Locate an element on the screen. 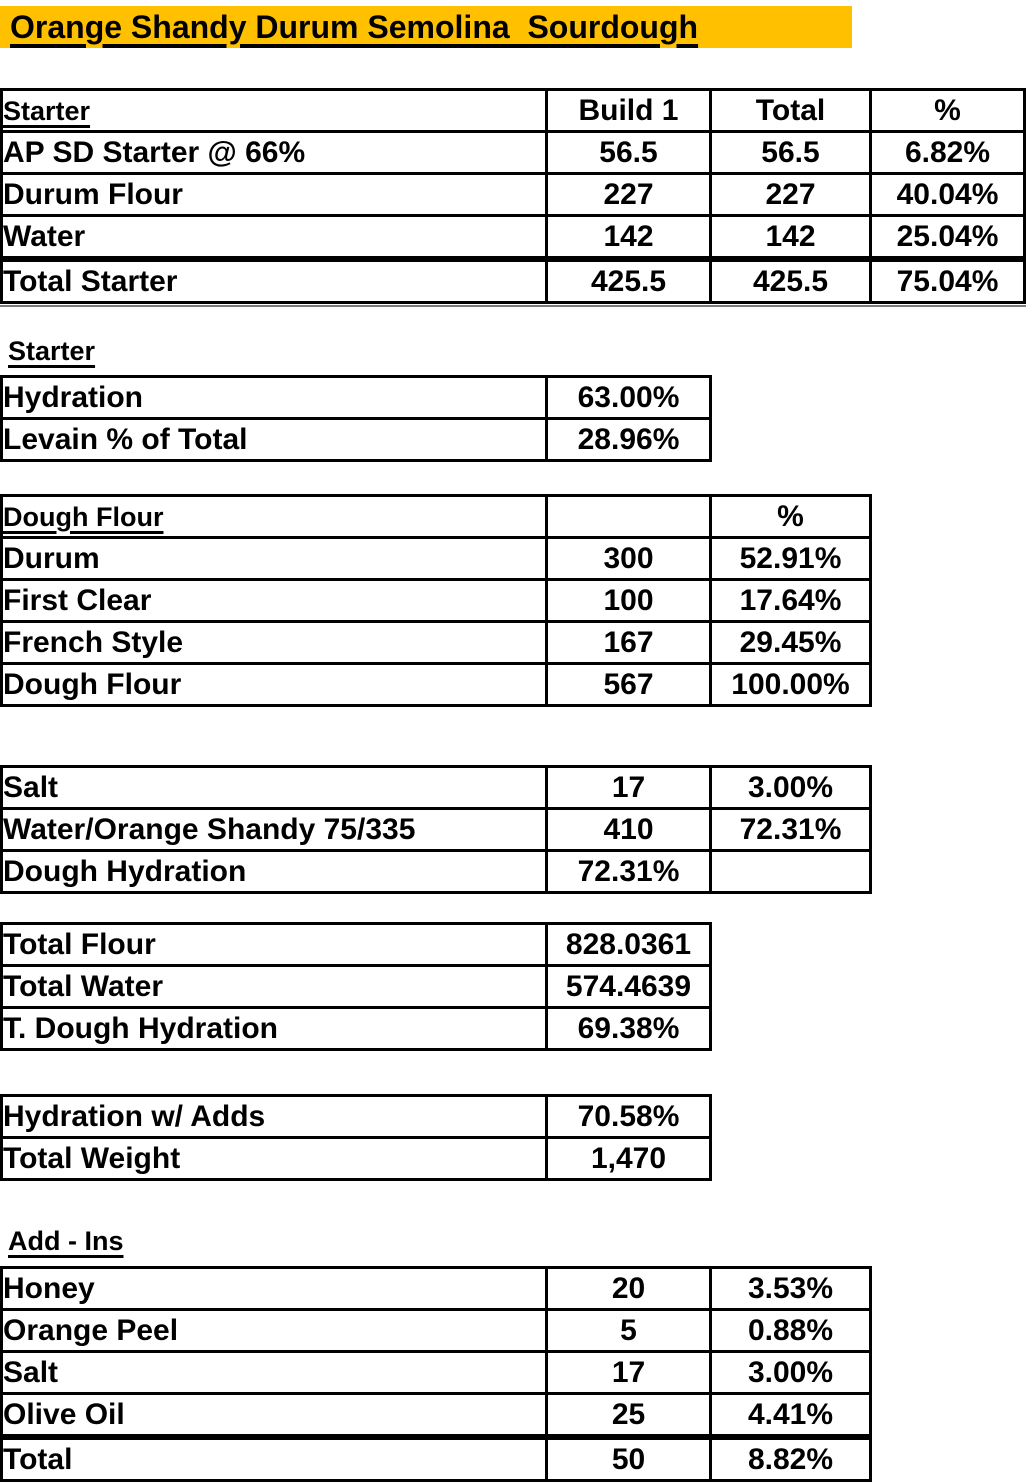 The height and width of the screenshot is (1484, 1032). cell-label: French Style is located at coordinates (274, 642).